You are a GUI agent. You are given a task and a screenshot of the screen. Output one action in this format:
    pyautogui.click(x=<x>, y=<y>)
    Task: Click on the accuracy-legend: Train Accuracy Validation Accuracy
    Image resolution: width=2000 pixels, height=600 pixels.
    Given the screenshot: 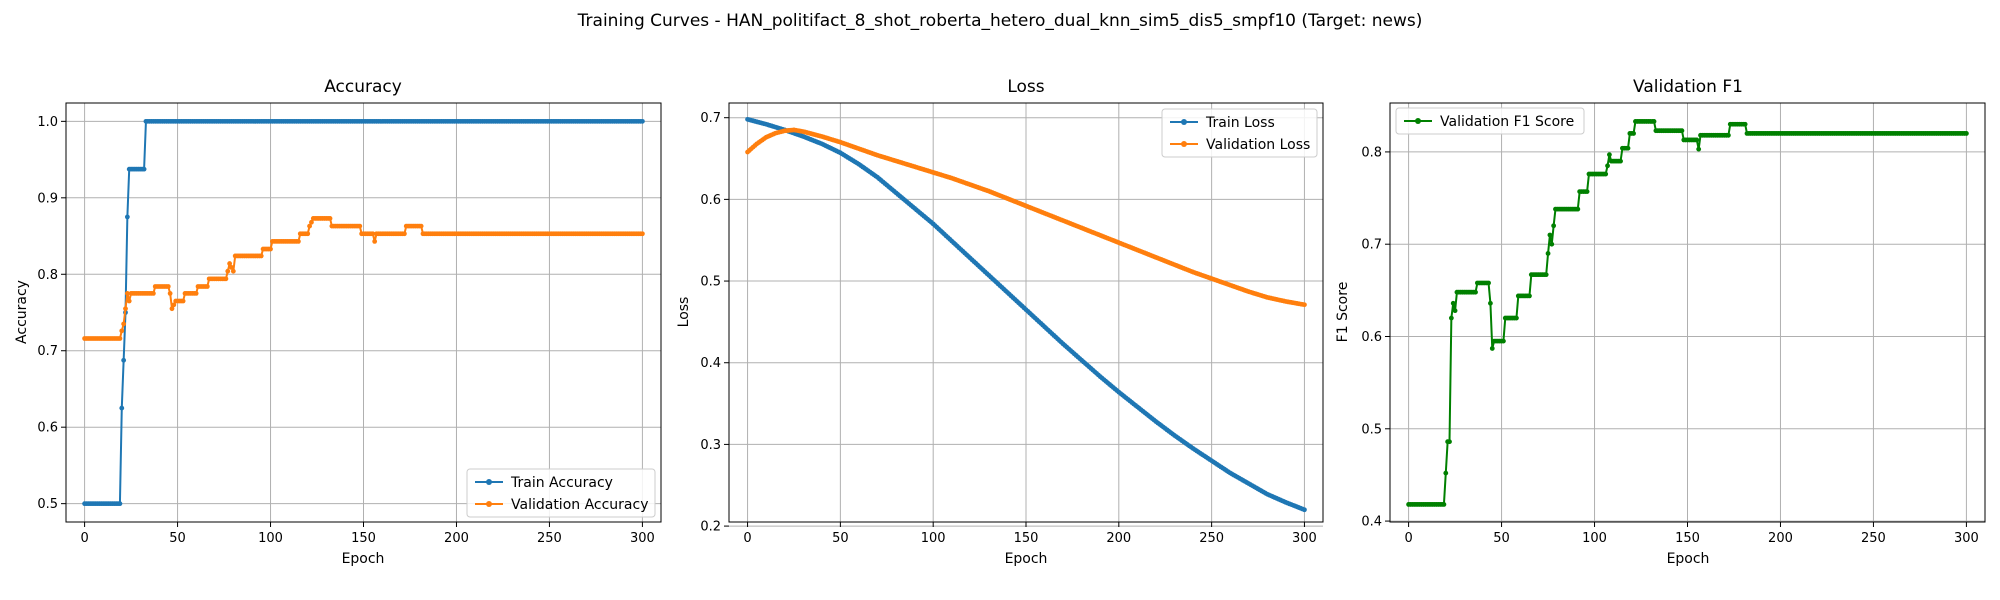 What is the action you would take?
    pyautogui.click(x=561, y=493)
    